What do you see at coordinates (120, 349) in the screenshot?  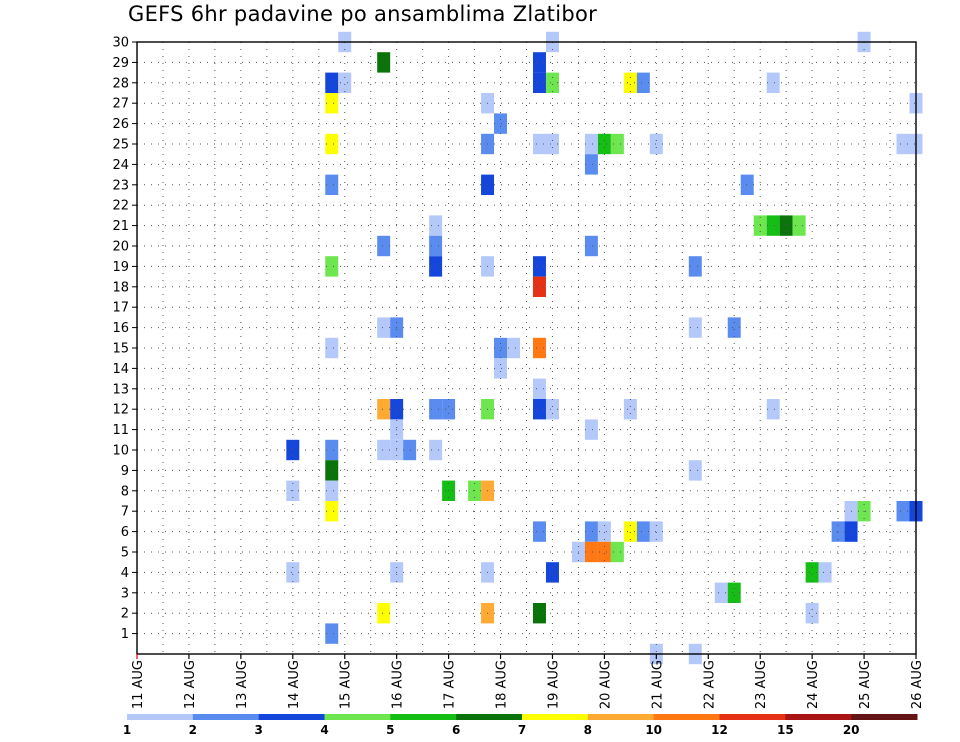 I see `y-tick-label: 15` at bounding box center [120, 349].